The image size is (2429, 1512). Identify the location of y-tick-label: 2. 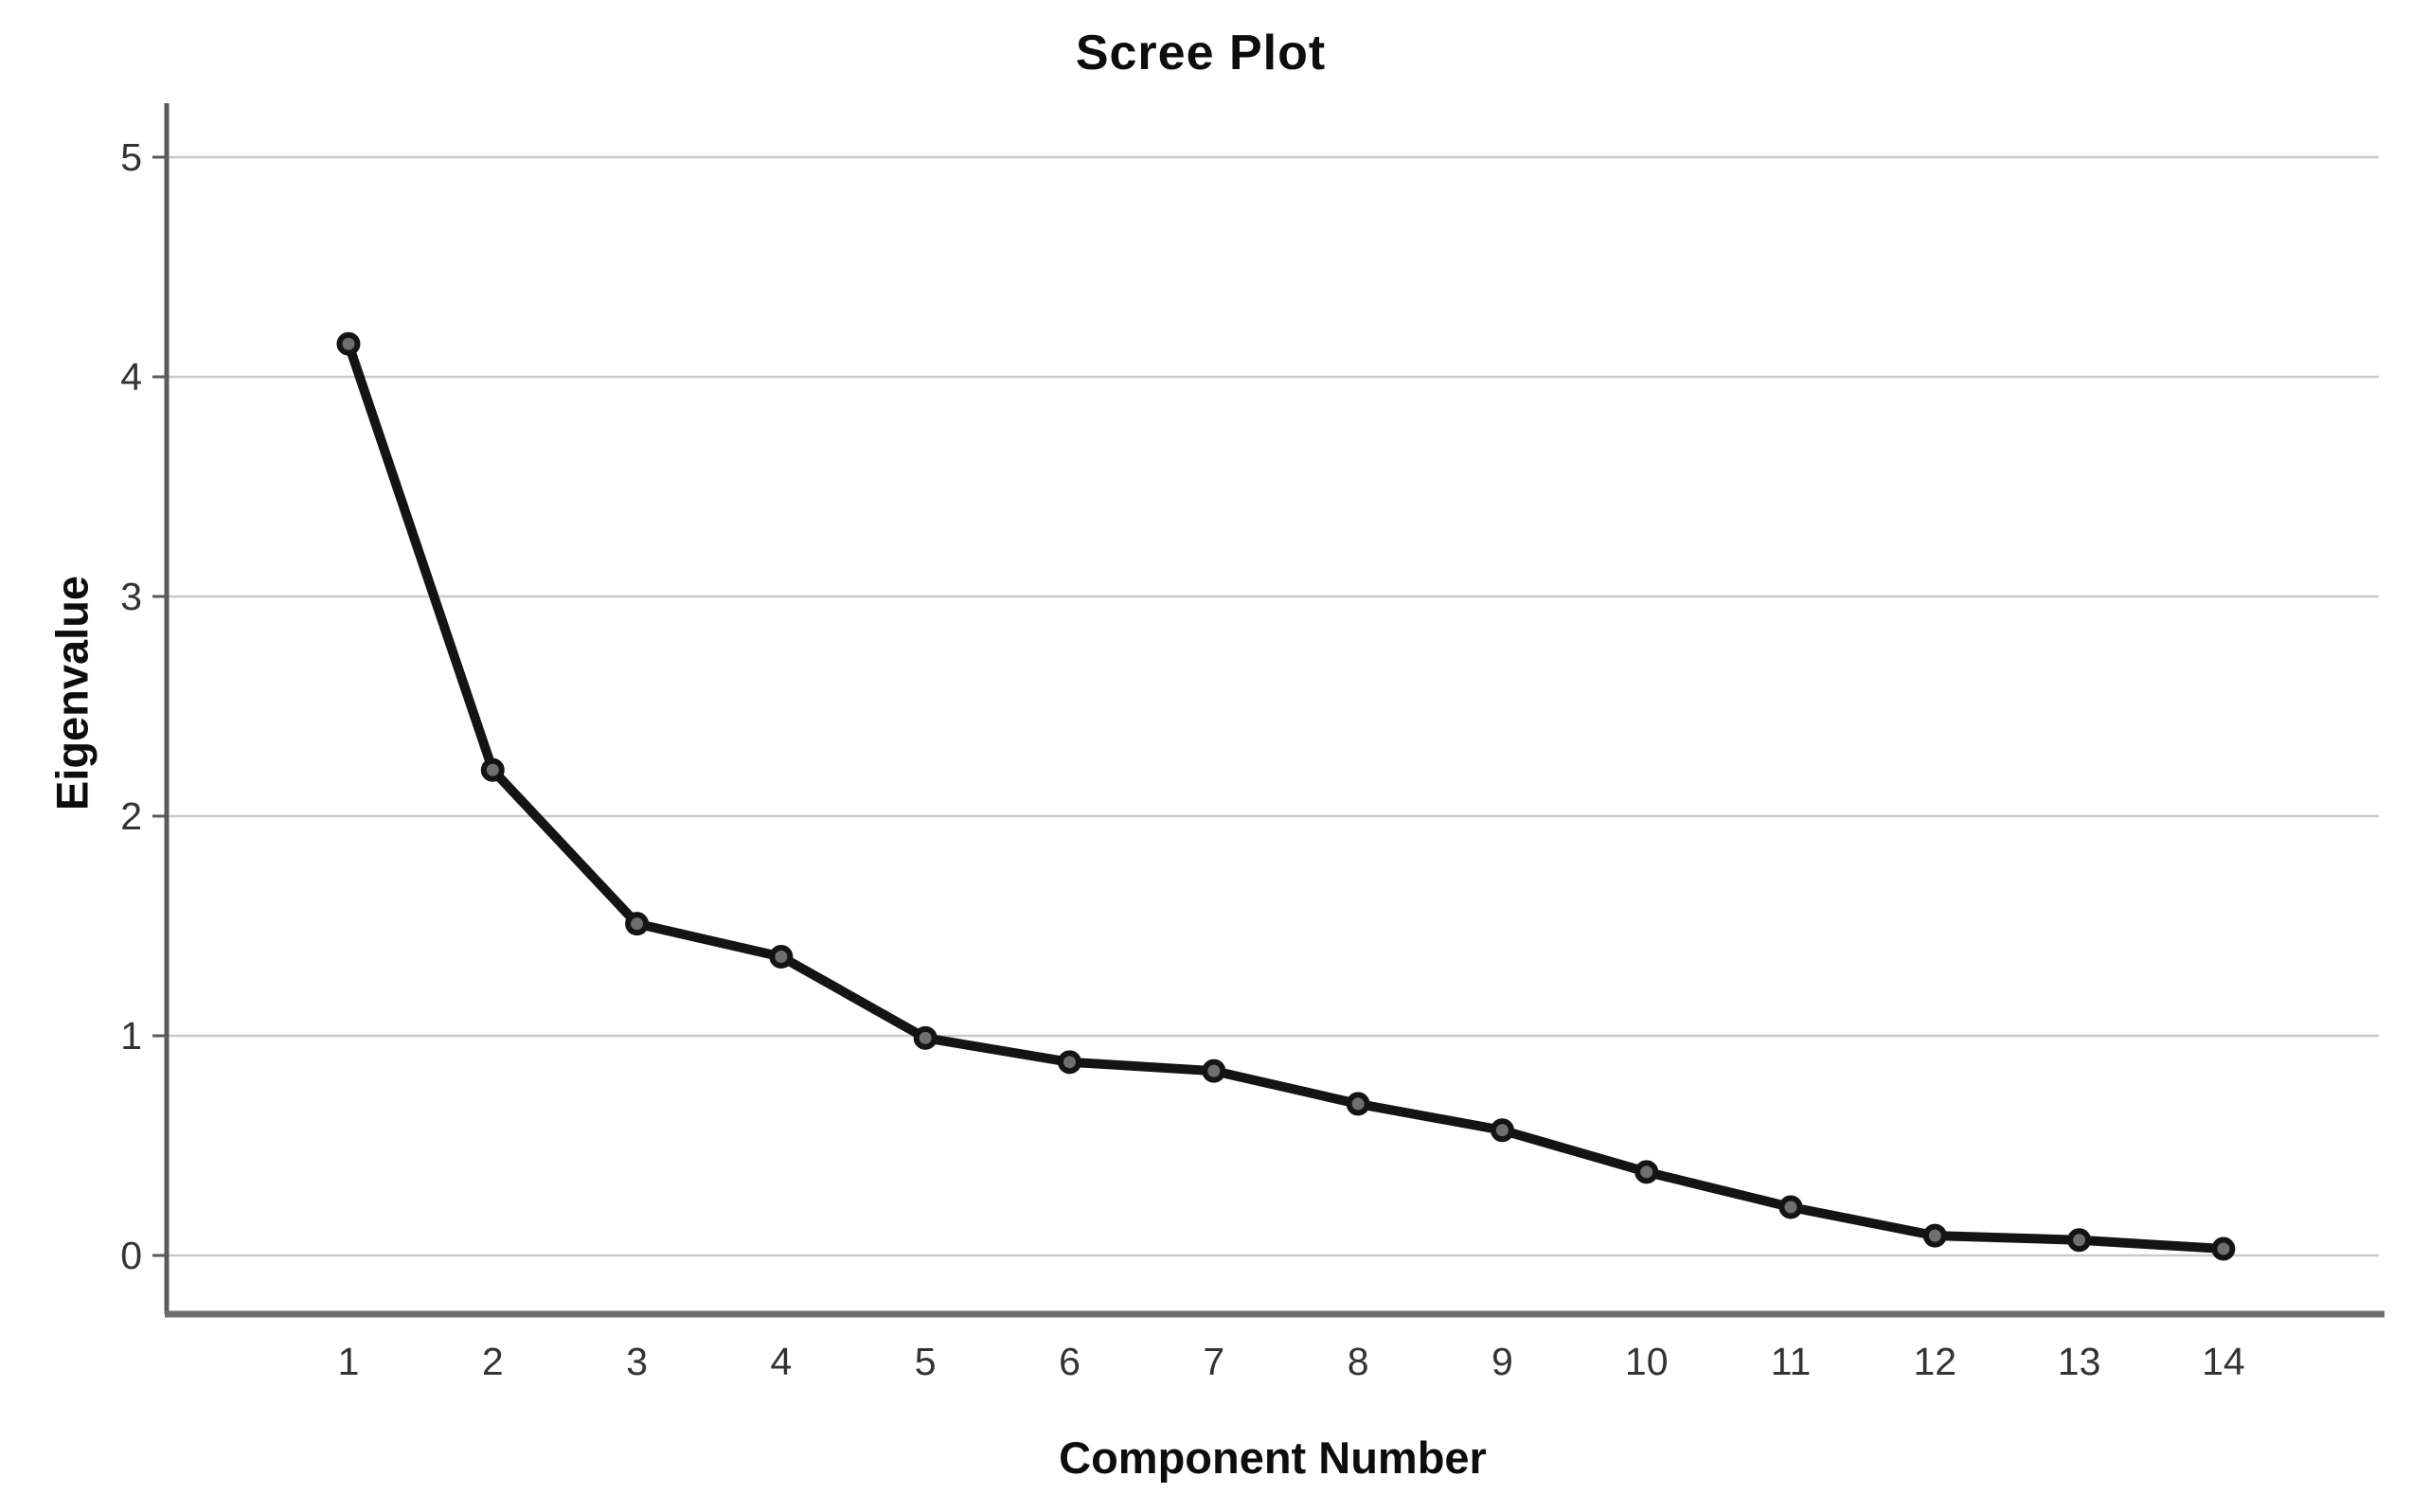
(131, 816).